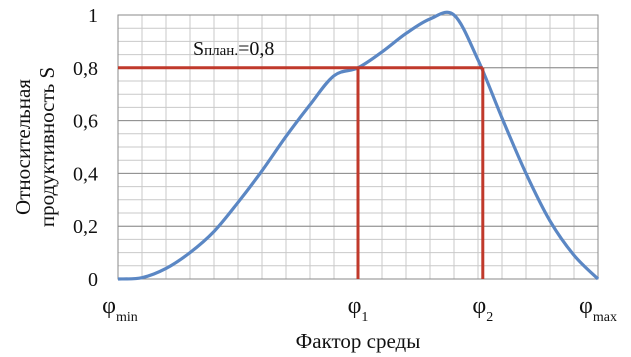 This screenshot has height=357, width=631. Describe the element at coordinates (221, 51) in the screenshot. I see `threshold-label-sub: план.` at that location.